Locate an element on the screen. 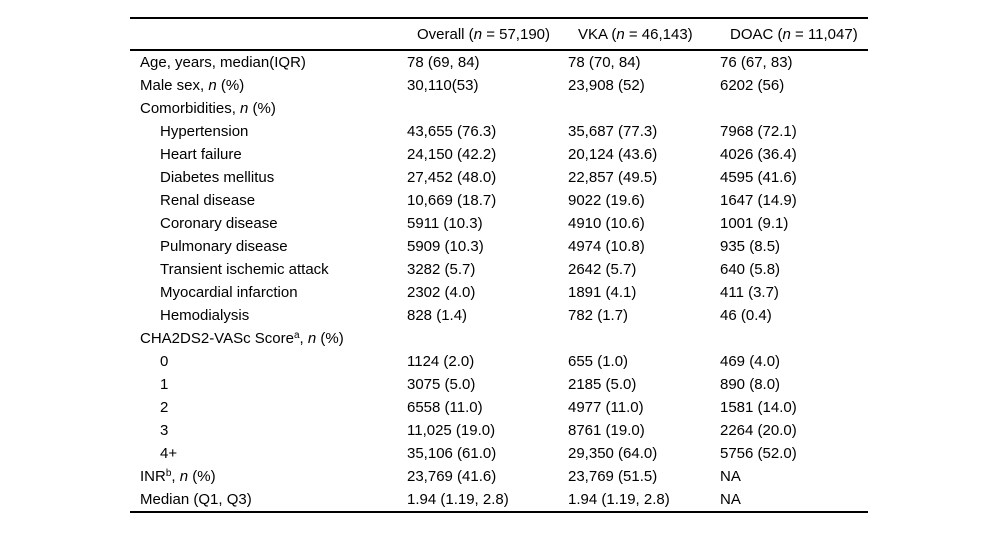 The height and width of the screenshot is (536, 1000). row-label: Coronary disease is located at coordinates (268, 223).